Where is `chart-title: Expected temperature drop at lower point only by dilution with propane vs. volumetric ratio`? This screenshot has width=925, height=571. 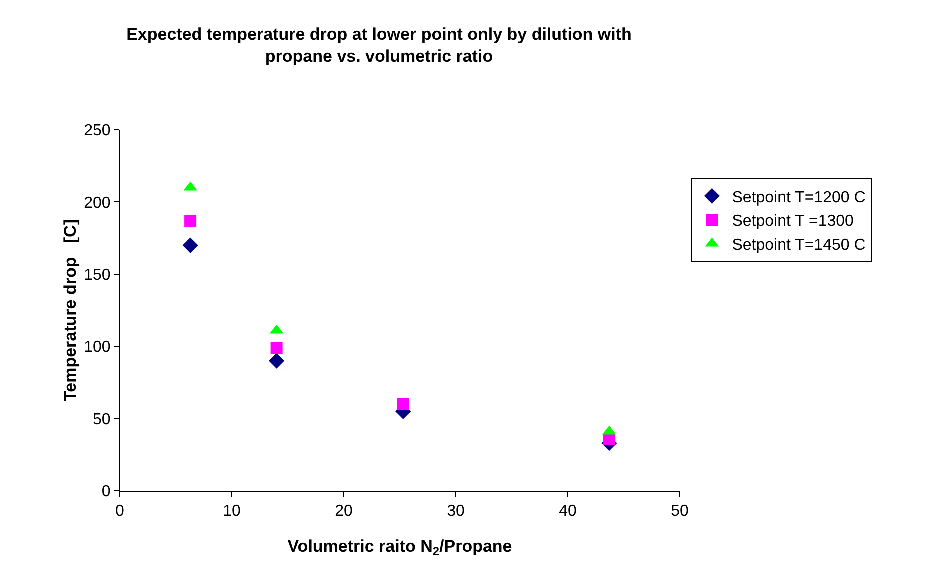 chart-title: Expected temperature drop at lower point only by dilution with propane vs. volumetric ratio is located at coordinates (379, 45).